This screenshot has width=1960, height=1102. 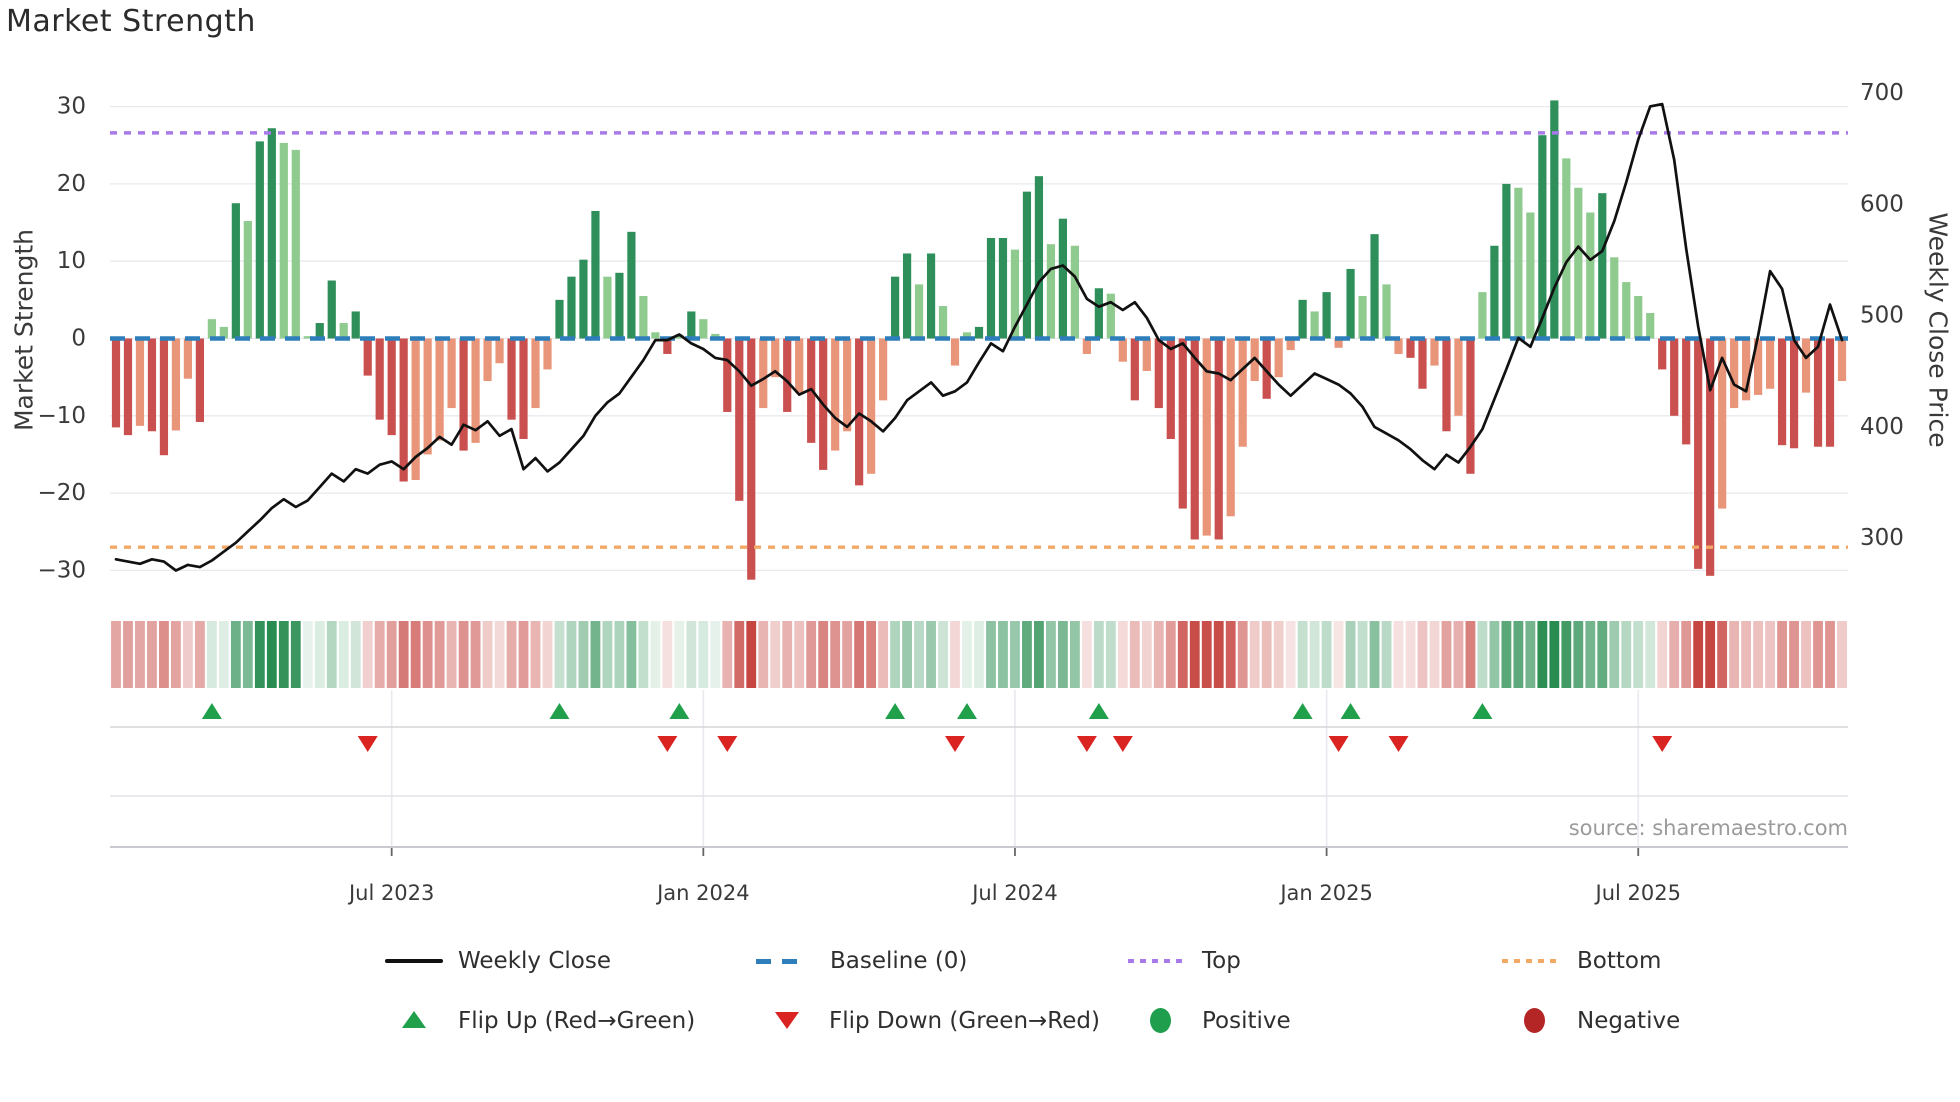 What do you see at coordinates (781, 961) in the screenshot?
I see `baseline-dash-swatch` at bounding box center [781, 961].